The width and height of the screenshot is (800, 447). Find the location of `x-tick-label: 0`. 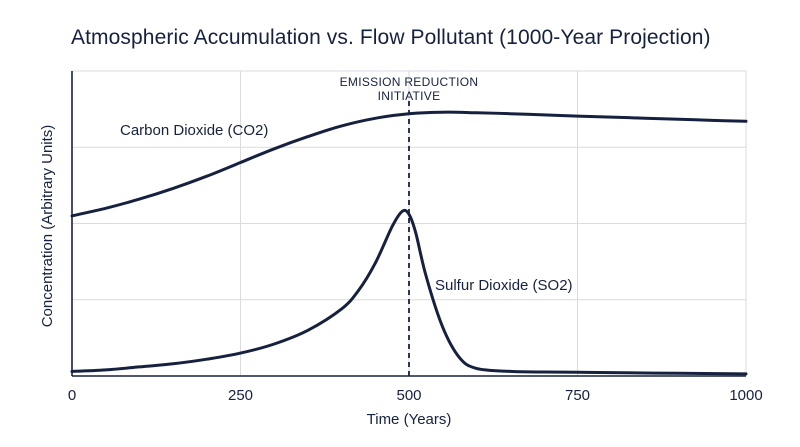

x-tick-label: 0 is located at coordinates (72, 395).